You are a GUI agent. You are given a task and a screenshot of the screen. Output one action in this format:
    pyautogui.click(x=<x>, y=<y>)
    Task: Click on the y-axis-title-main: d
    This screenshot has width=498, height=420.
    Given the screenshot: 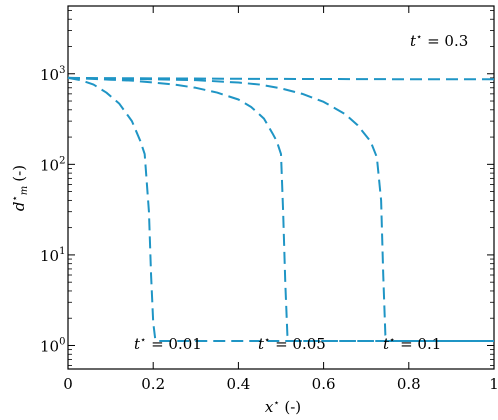 What is the action you would take?
    pyautogui.click(x=19, y=206)
    